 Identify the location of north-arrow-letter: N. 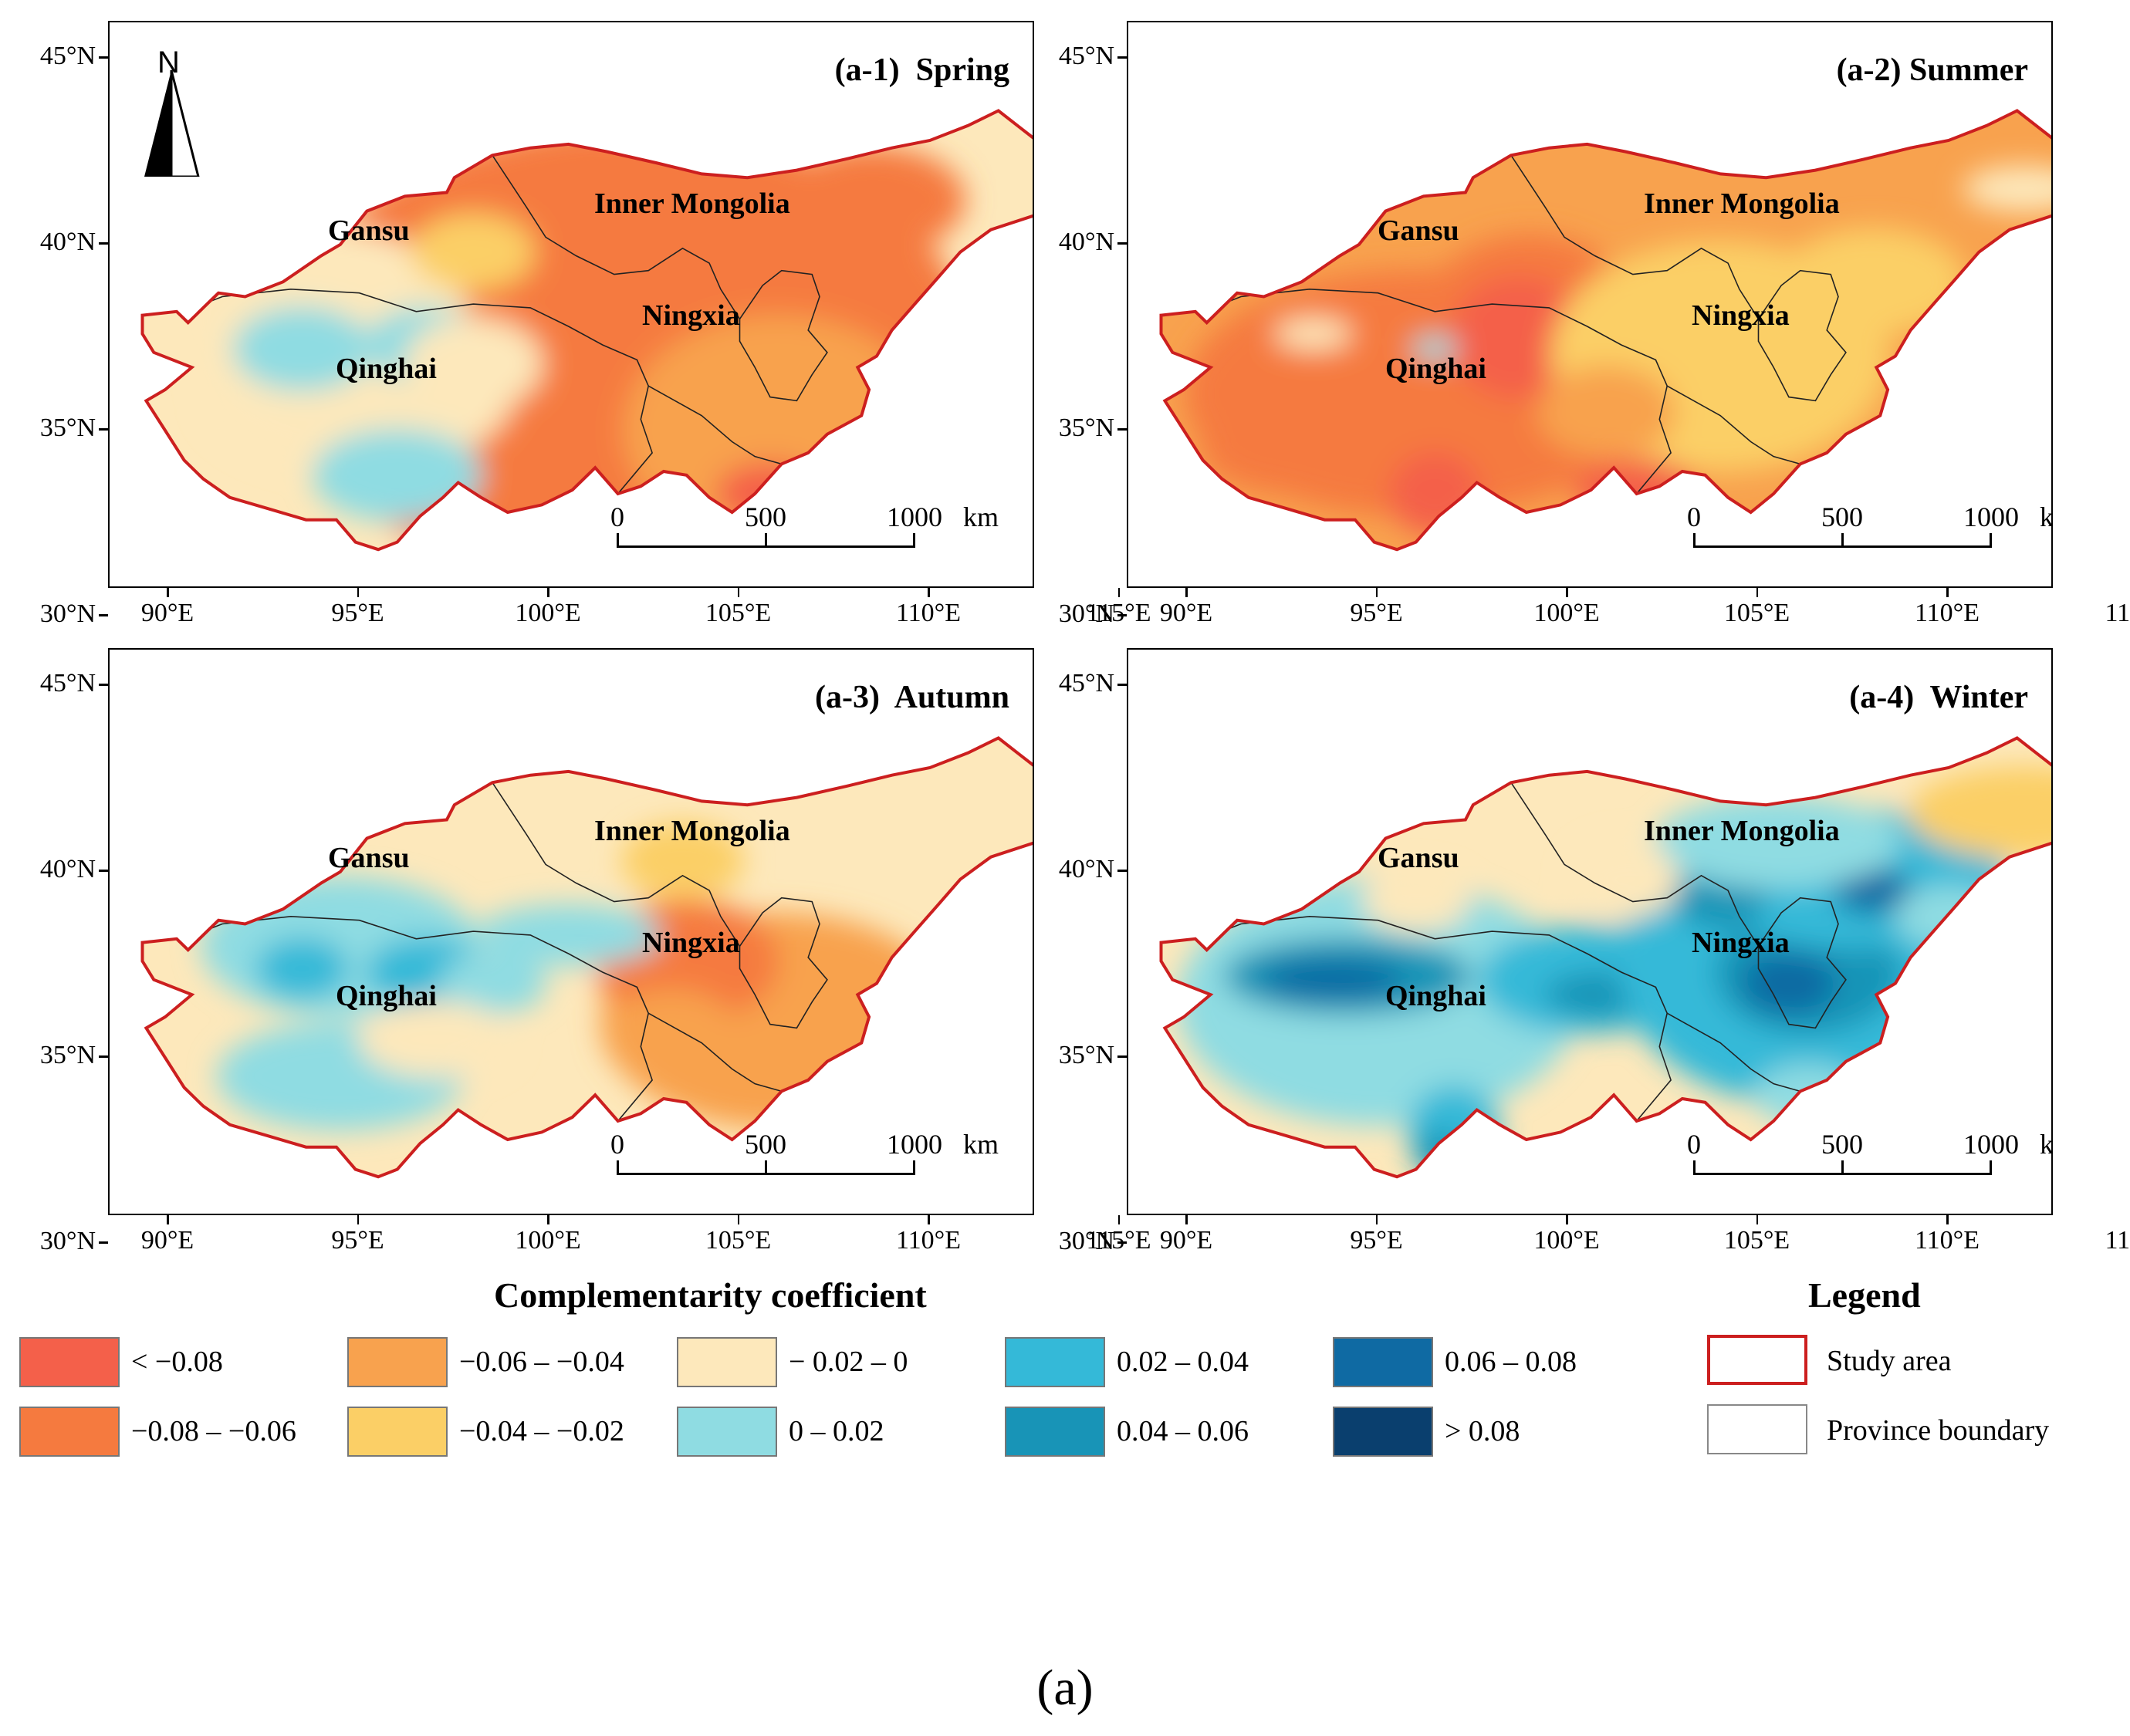
(168, 62).